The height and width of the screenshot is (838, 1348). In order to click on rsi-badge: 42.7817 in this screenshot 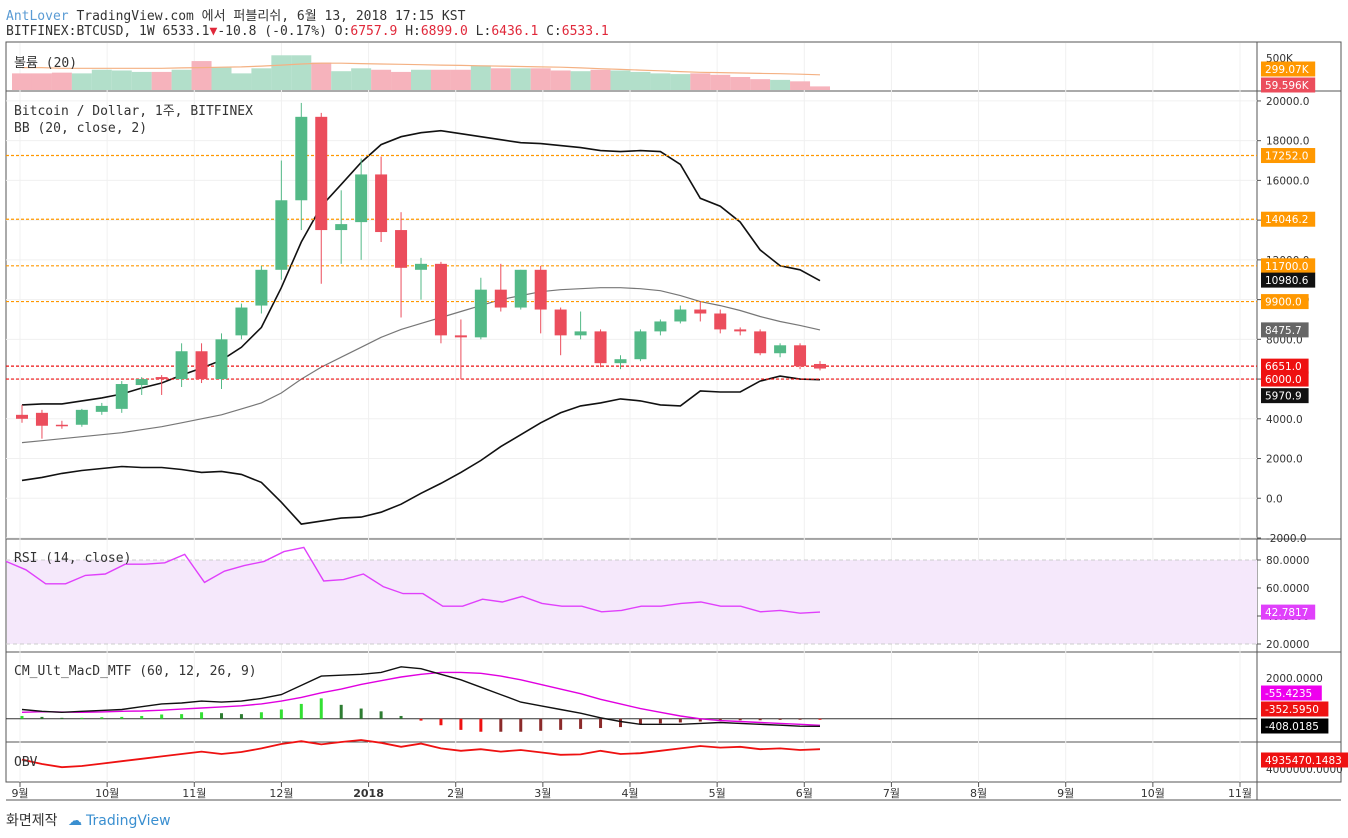, I will do `click(1286, 613)`.